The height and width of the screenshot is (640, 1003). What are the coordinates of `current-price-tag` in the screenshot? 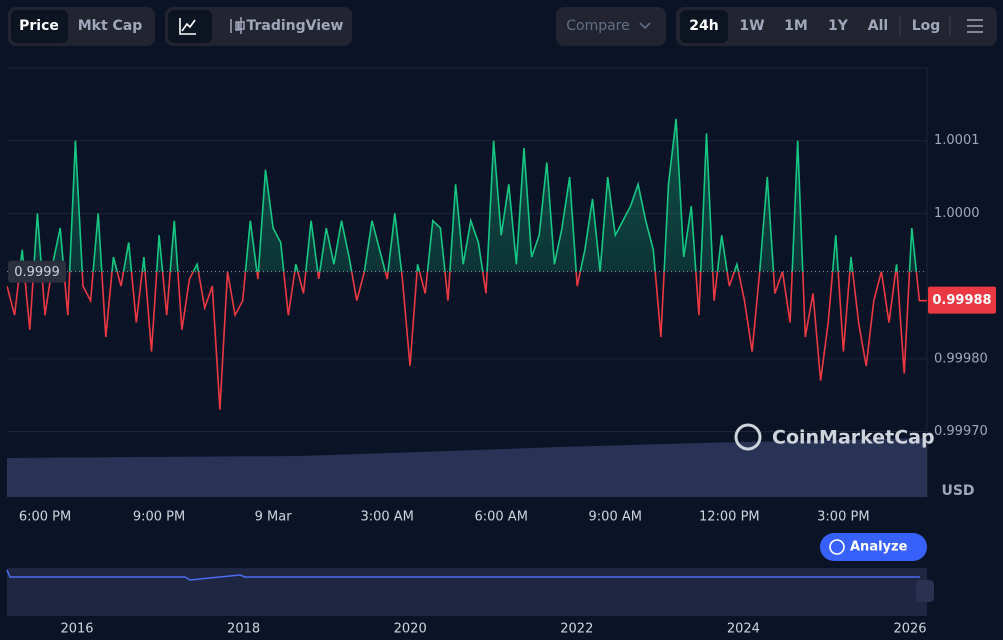 It's located at (962, 300).